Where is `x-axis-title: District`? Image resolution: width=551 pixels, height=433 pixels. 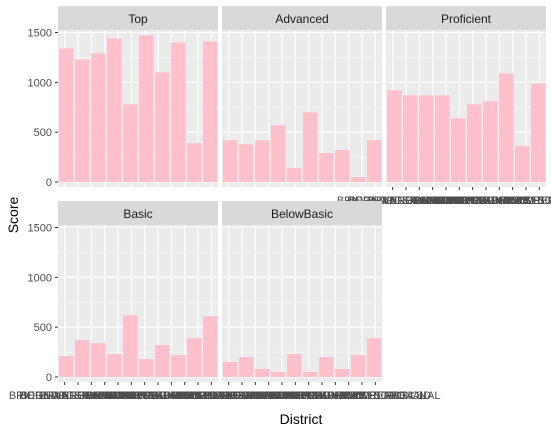
x-axis-title: District is located at coordinates (301, 419).